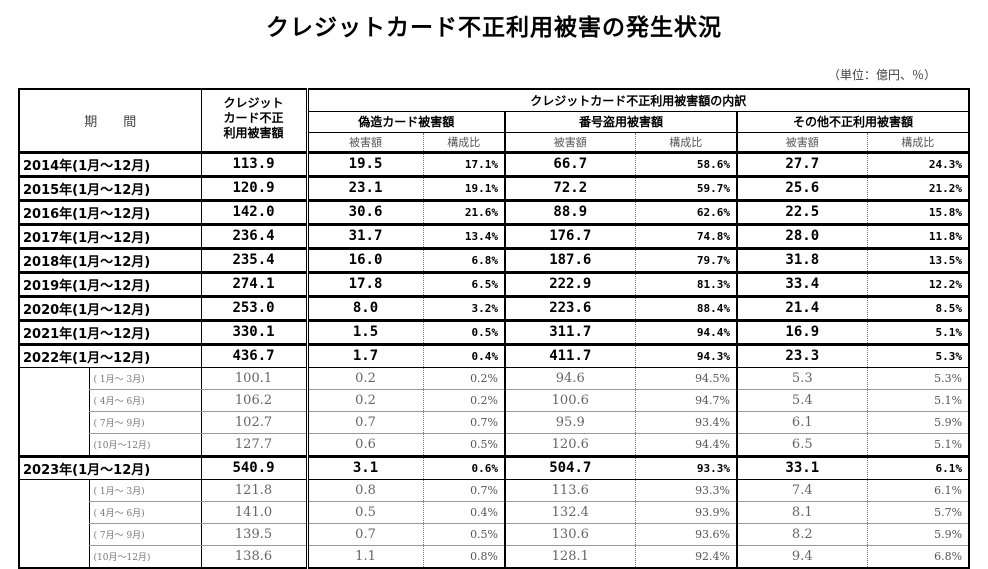 The width and height of the screenshot is (988, 569). I want to click on forged-header: 偽造カード被害額, so click(405, 122).